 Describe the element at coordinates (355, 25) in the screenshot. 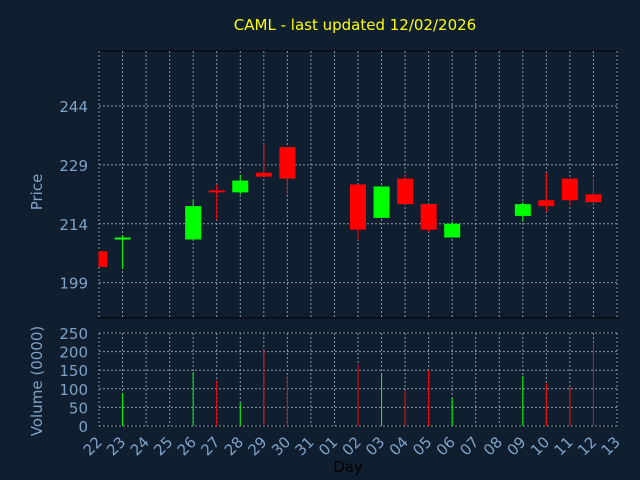

I see `chart-title: CAML - last updated 12/02/2026` at that location.